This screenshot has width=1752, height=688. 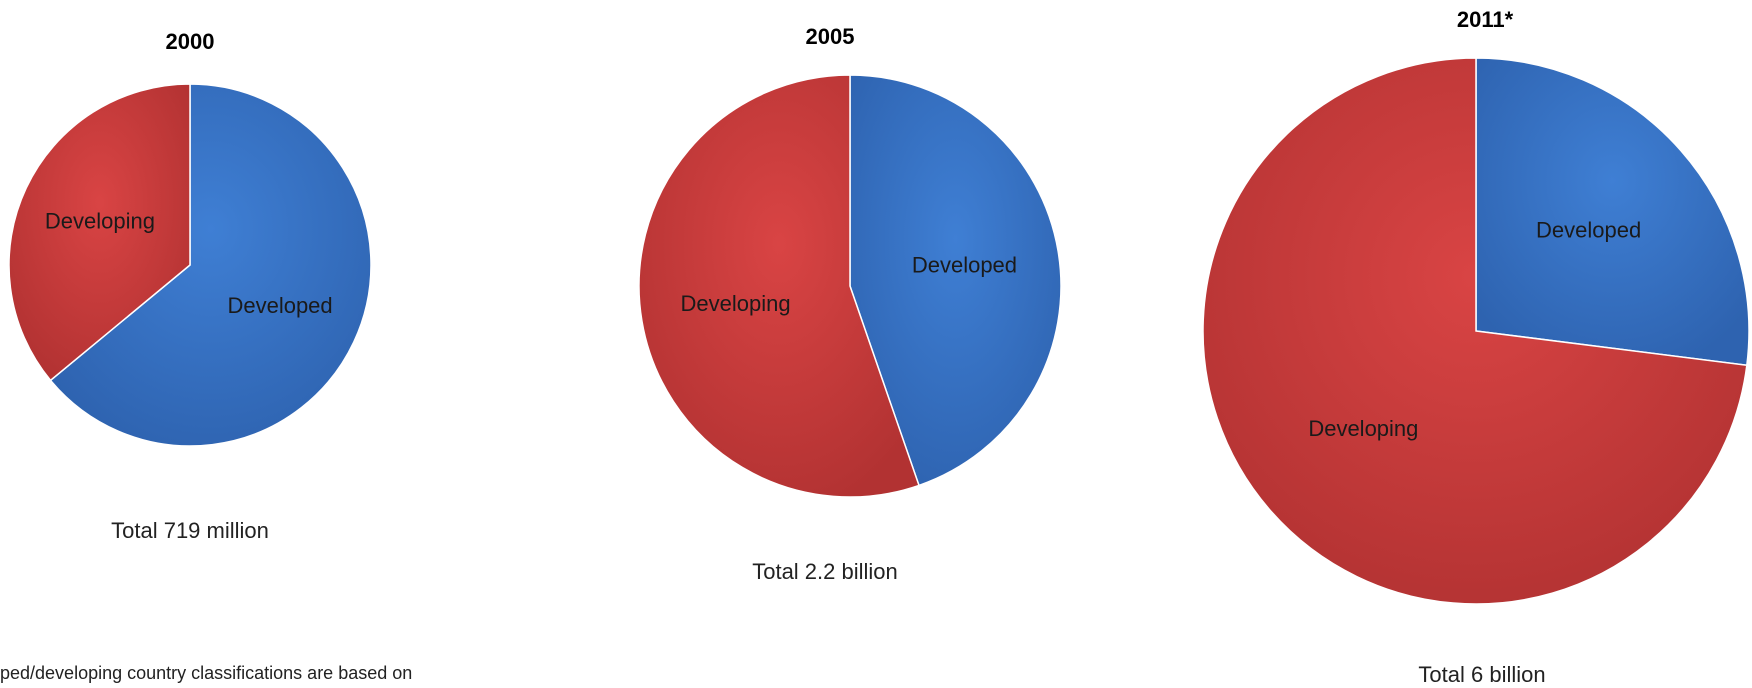 I want to click on pie-title: 2005, so click(x=830, y=36).